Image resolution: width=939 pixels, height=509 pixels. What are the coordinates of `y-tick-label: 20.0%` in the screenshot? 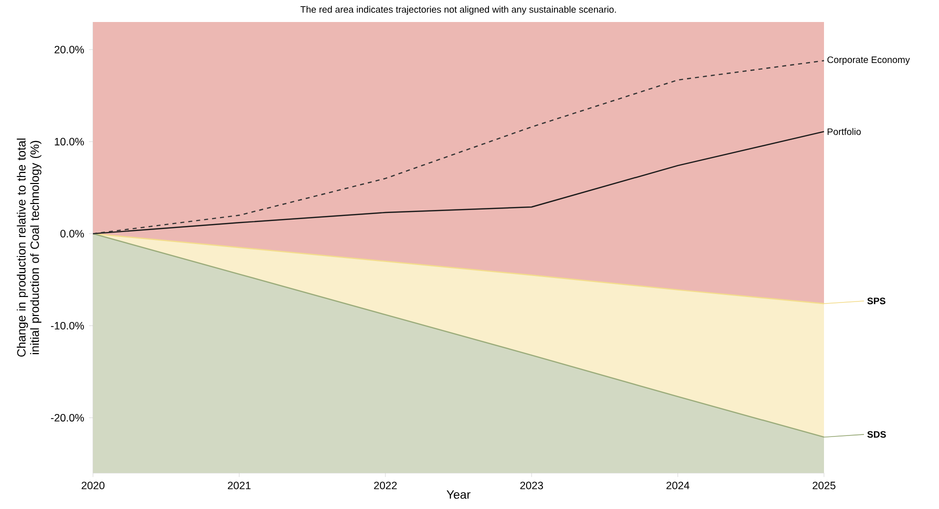 It's located at (69, 50).